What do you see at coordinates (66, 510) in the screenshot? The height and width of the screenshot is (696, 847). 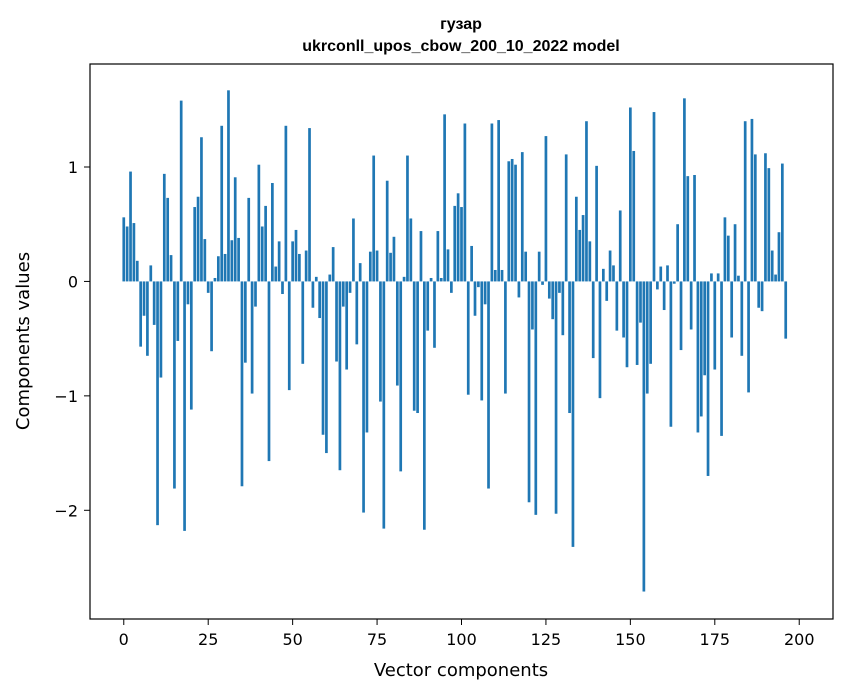 I see `y-tick-label-3: −2` at bounding box center [66, 510].